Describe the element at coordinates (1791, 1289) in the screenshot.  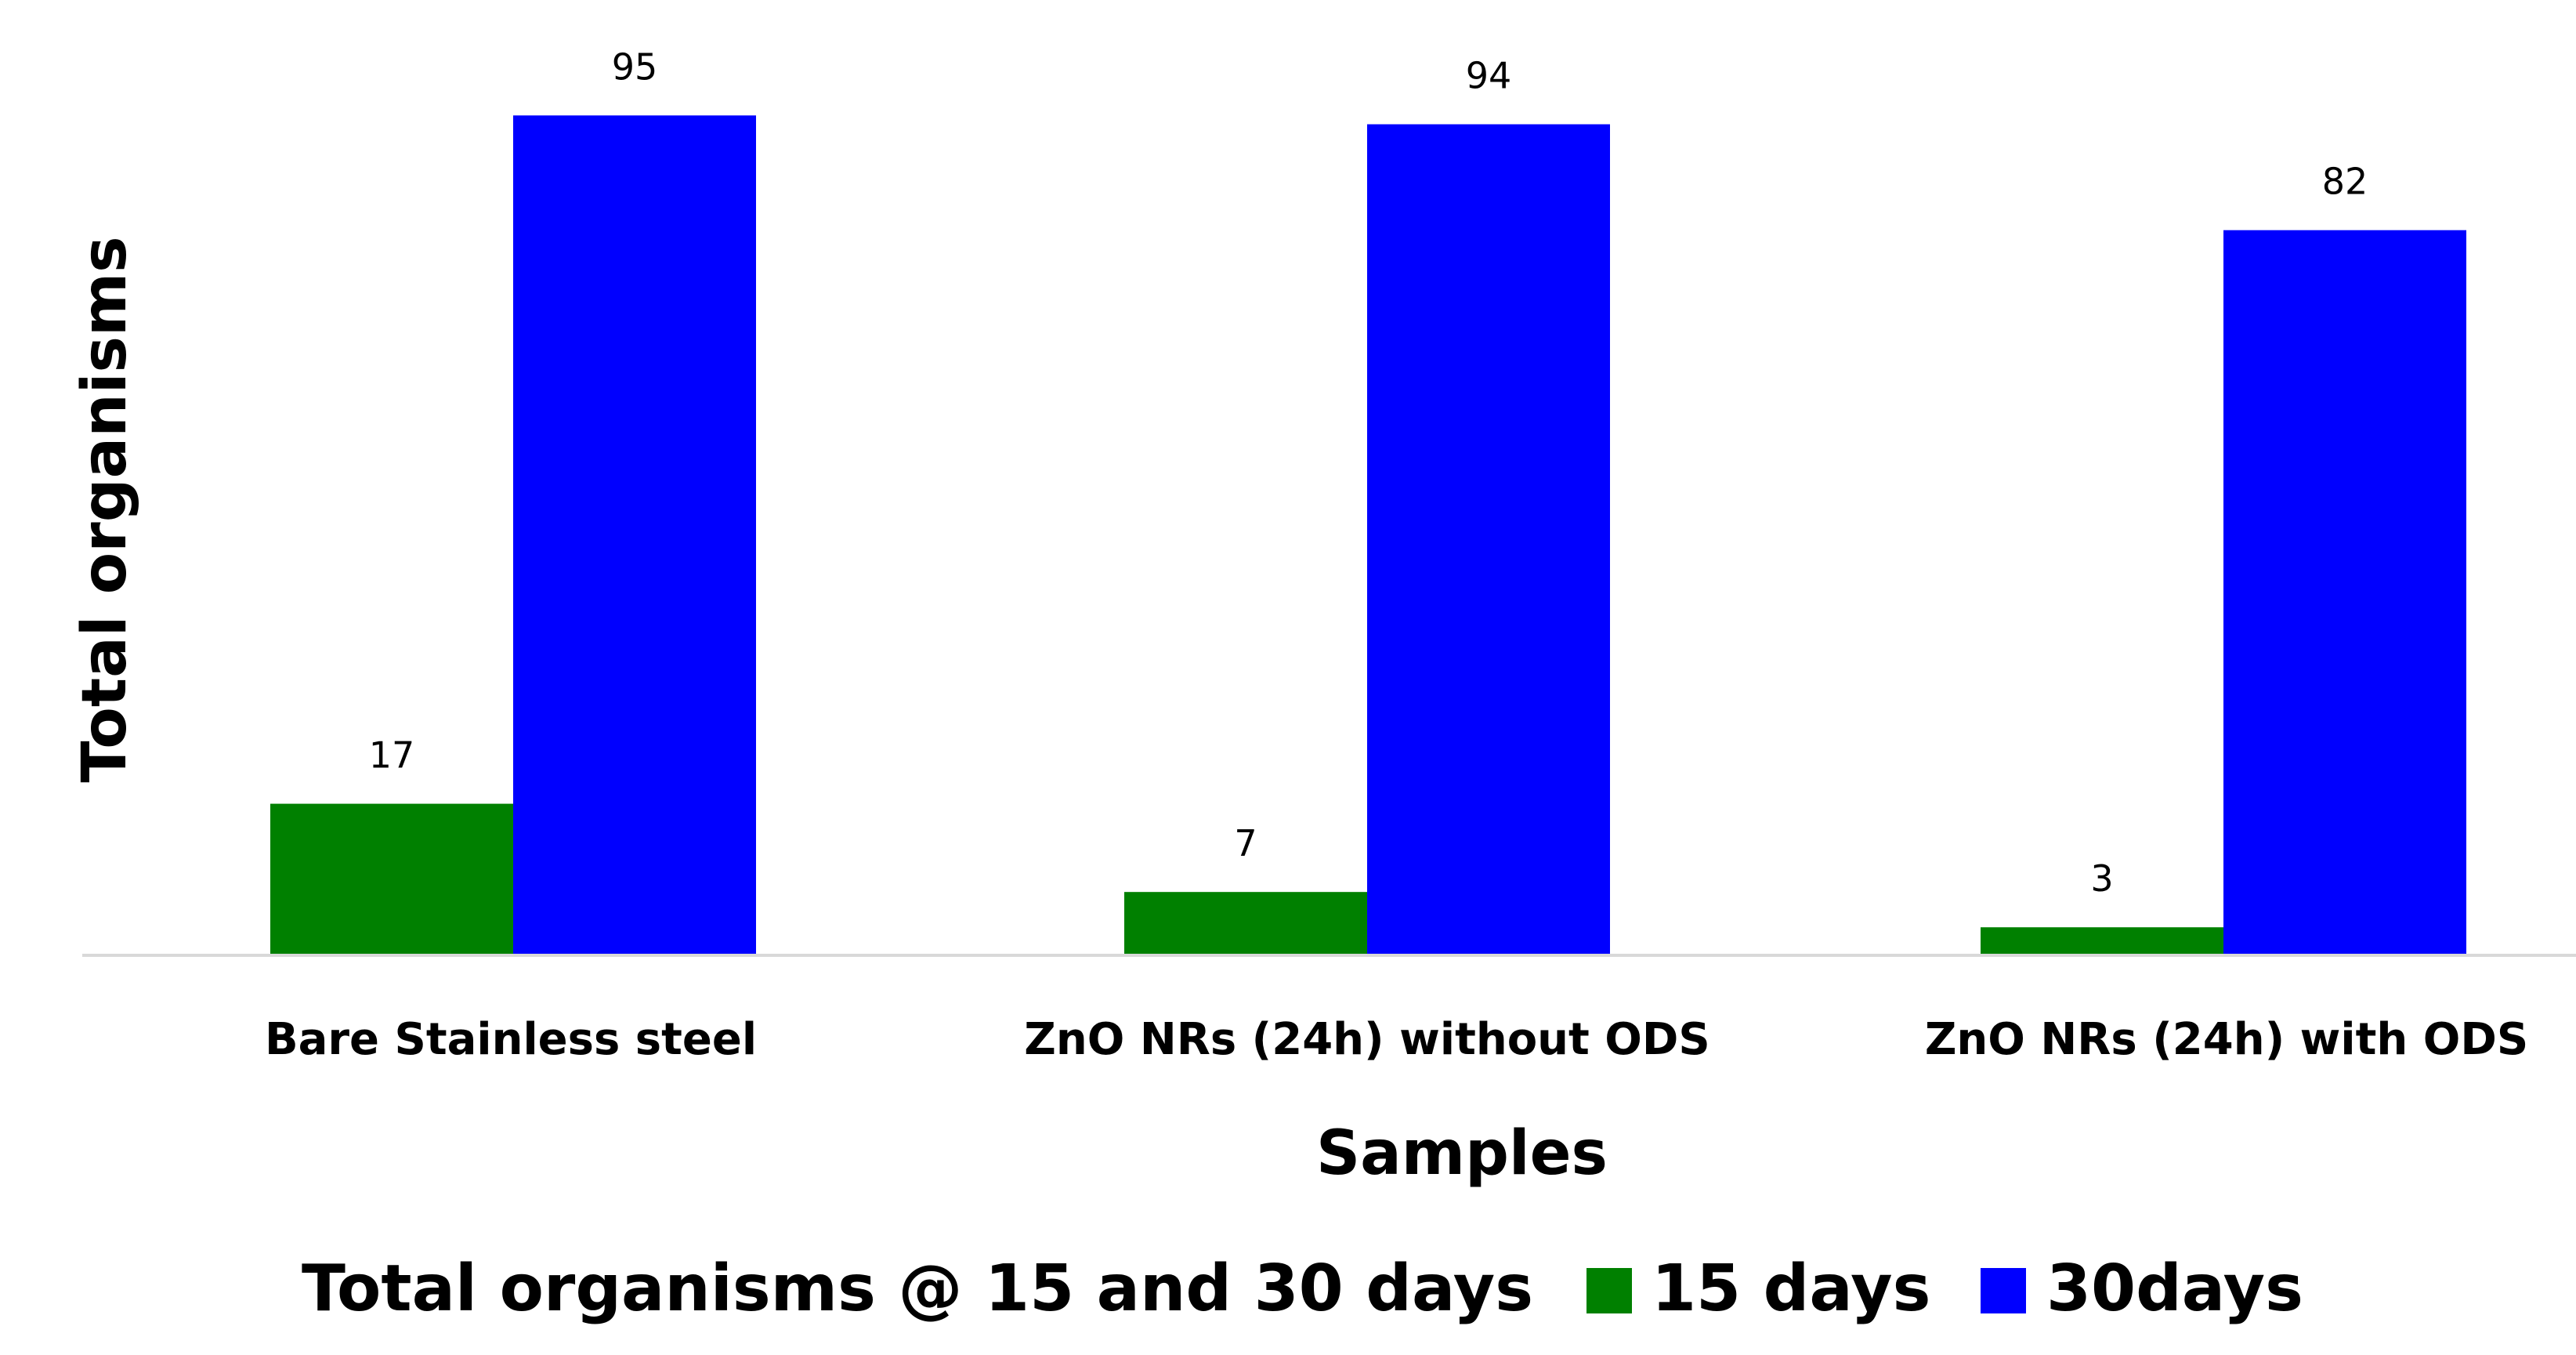
I see `legend-label-15-days: 15 days` at that location.